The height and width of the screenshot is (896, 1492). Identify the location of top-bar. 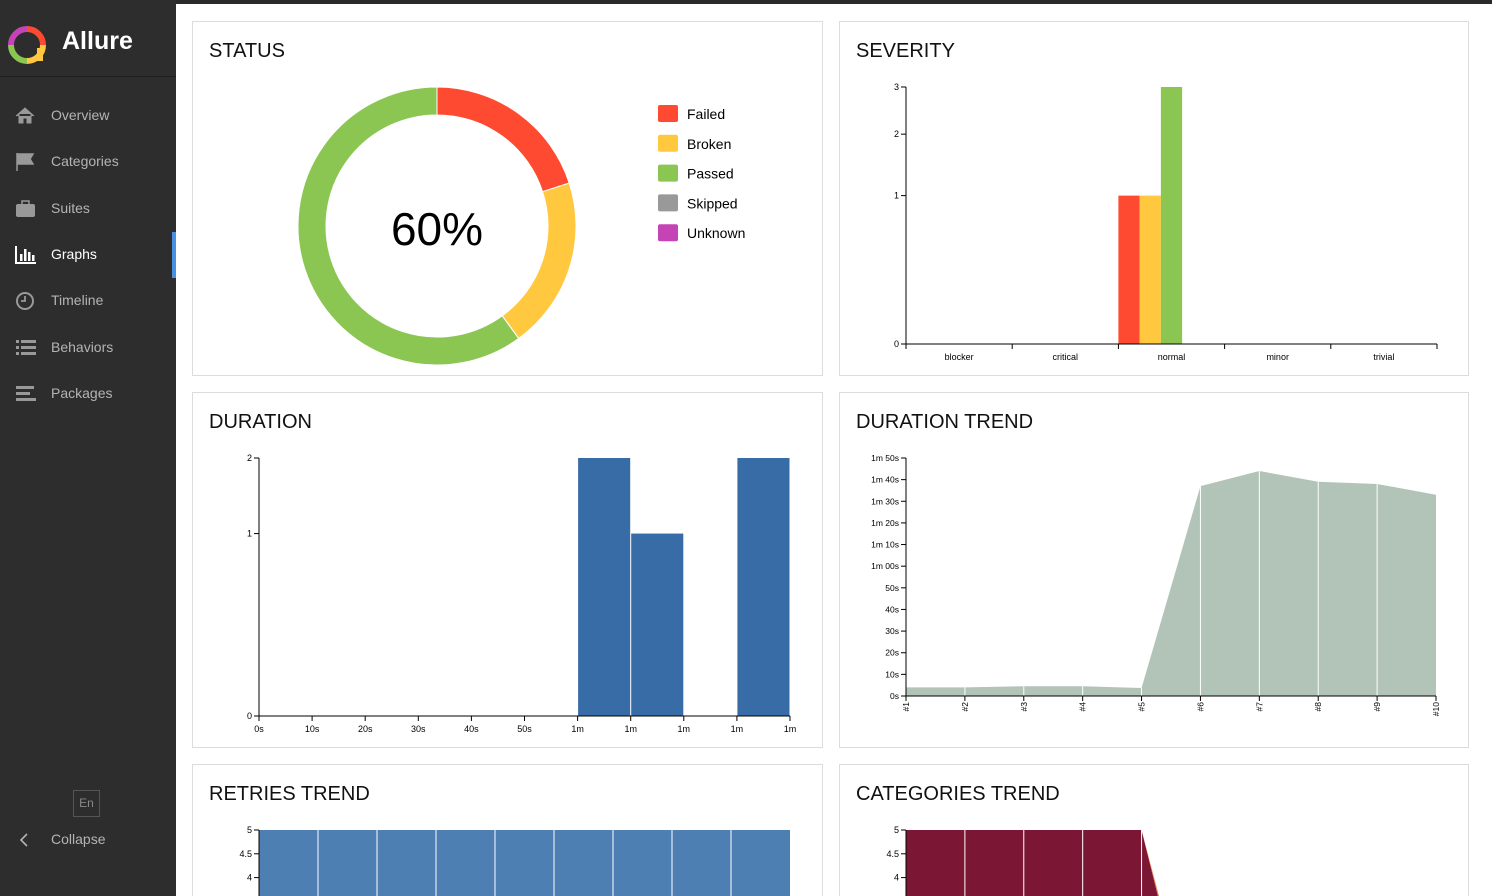
(746, 2).